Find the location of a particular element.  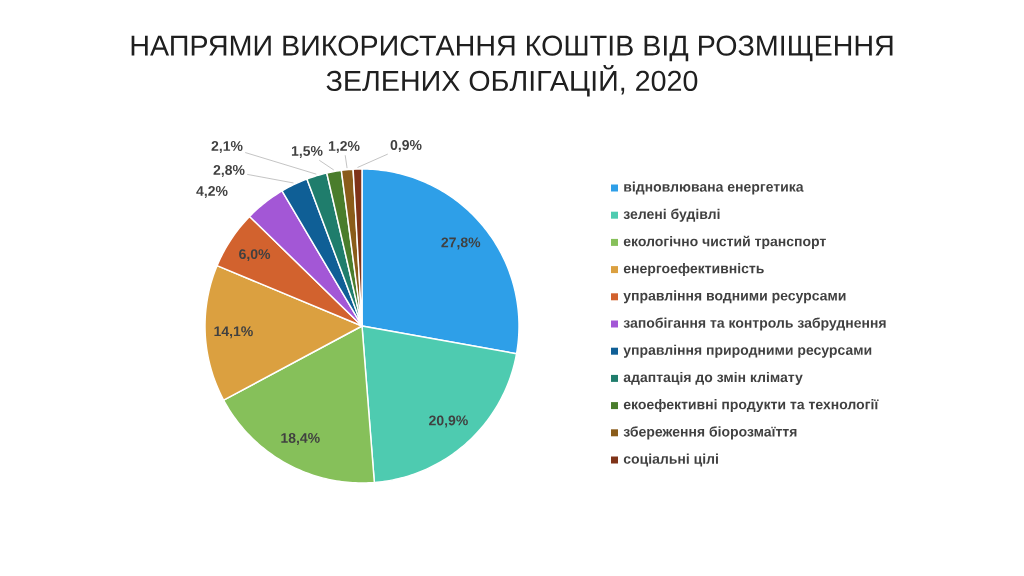

data-label: 18,4% is located at coordinates (300, 439).